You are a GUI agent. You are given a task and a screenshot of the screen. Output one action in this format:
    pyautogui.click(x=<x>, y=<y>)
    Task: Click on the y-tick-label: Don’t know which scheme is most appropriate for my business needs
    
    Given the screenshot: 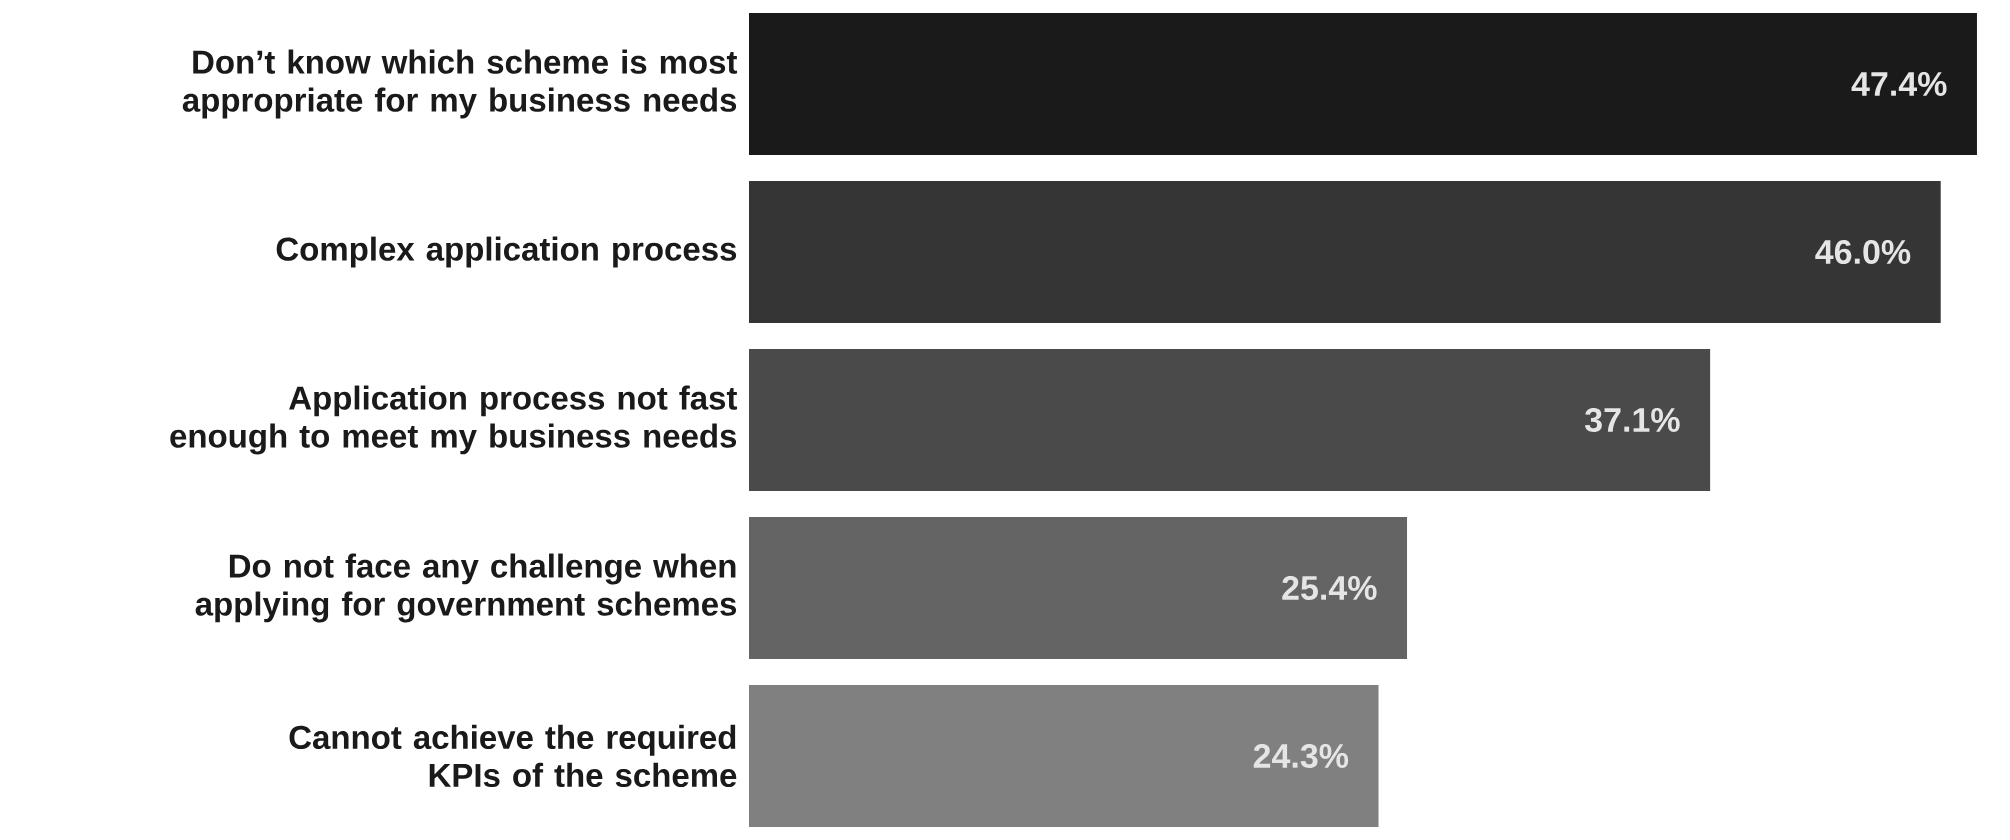 What is the action you would take?
    pyautogui.click(x=460, y=84)
    